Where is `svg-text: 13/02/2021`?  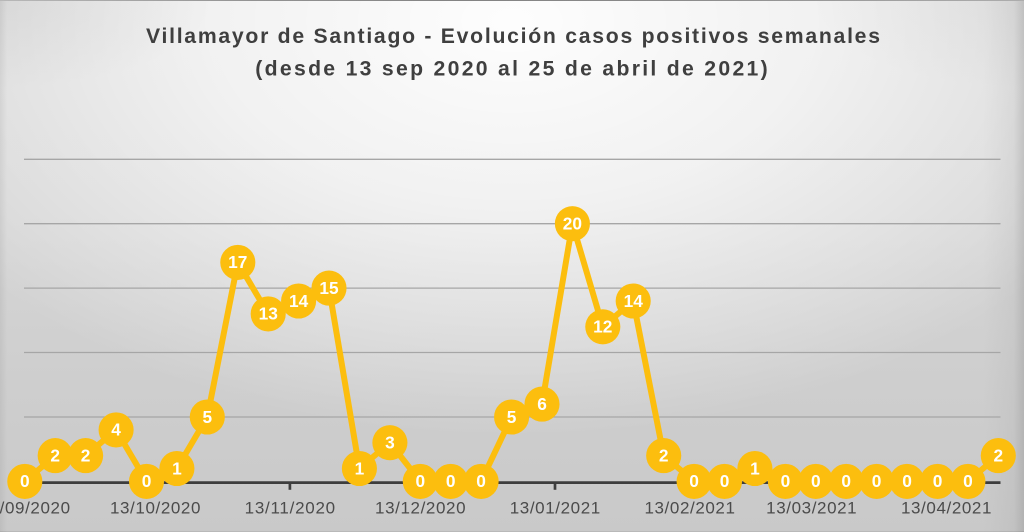 svg-text: 13/02/2021 is located at coordinates (689, 507).